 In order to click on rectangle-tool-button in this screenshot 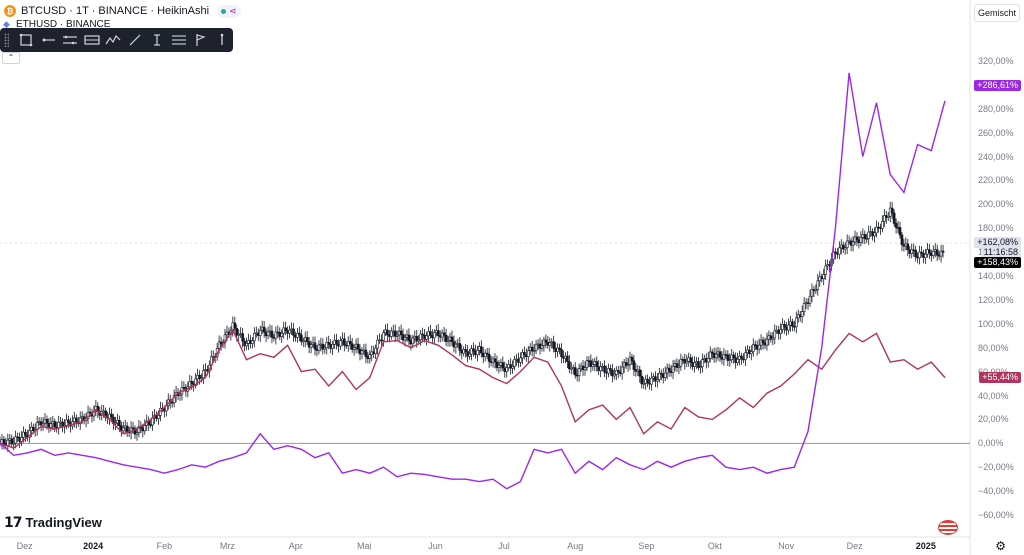, I will do `click(26, 40)`.